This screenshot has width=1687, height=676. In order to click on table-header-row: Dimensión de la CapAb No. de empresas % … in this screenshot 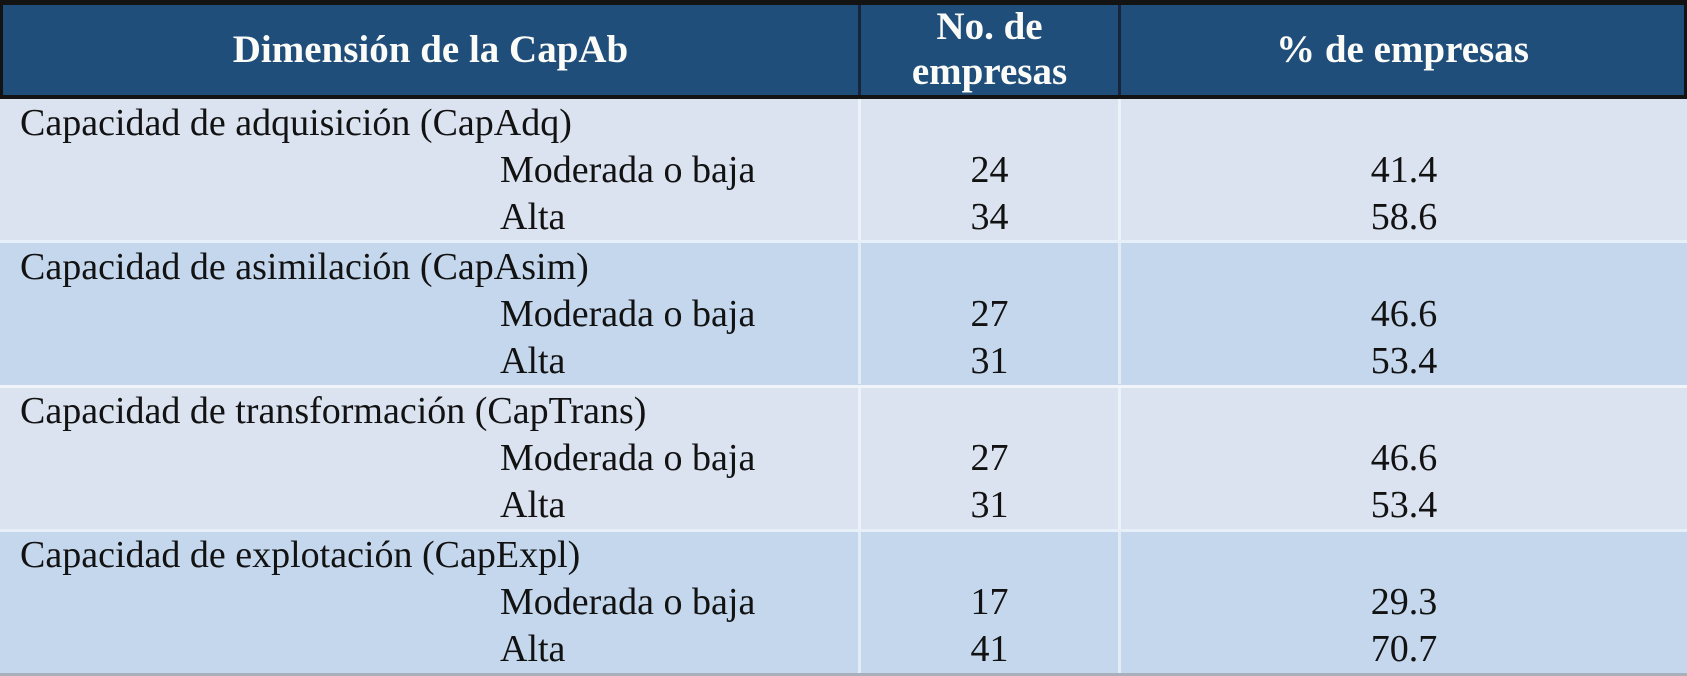, I will do `click(843, 49)`.